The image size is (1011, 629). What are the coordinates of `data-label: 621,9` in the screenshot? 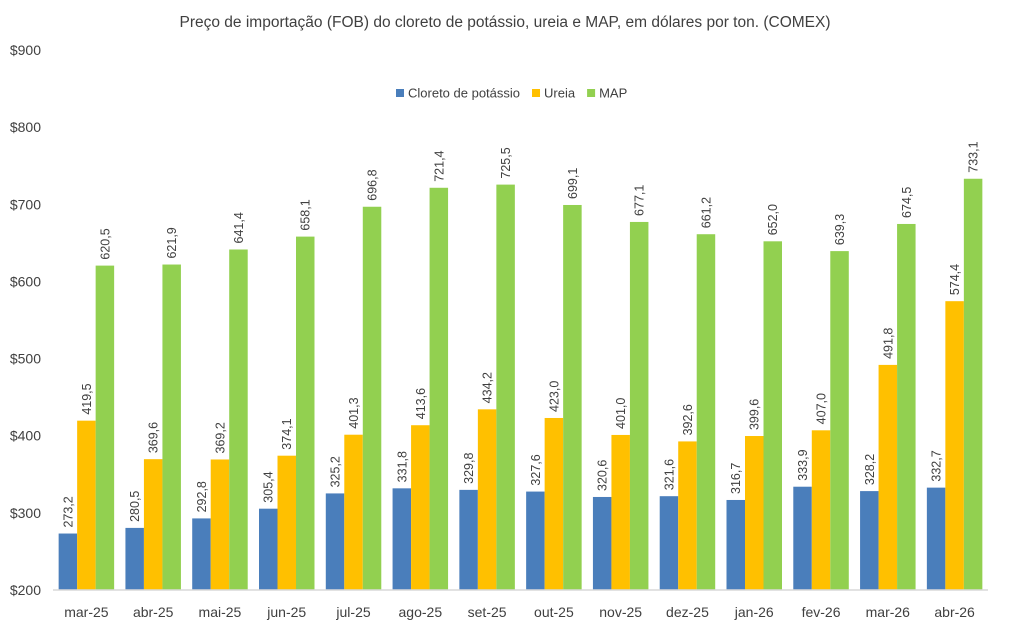 It's located at (172, 242).